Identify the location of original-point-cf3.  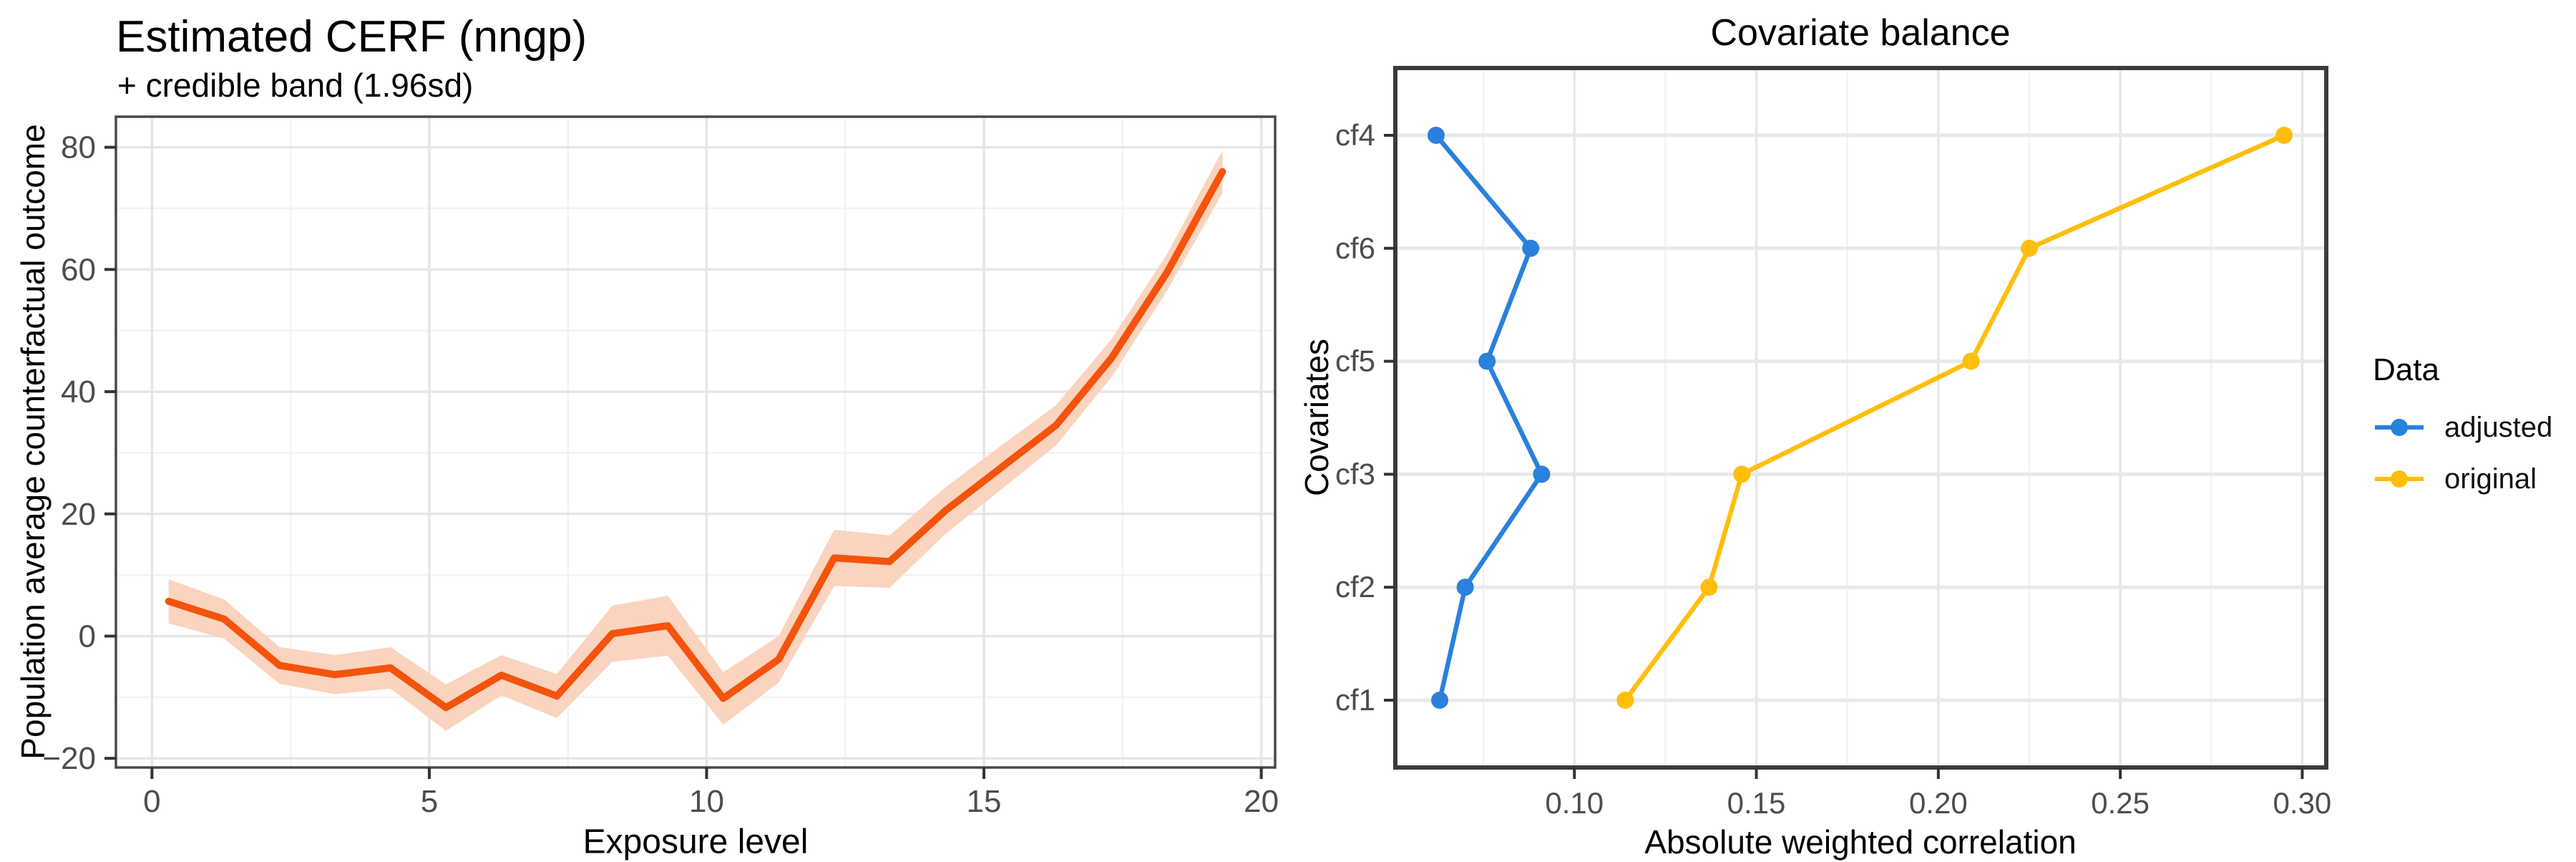
(1742, 474).